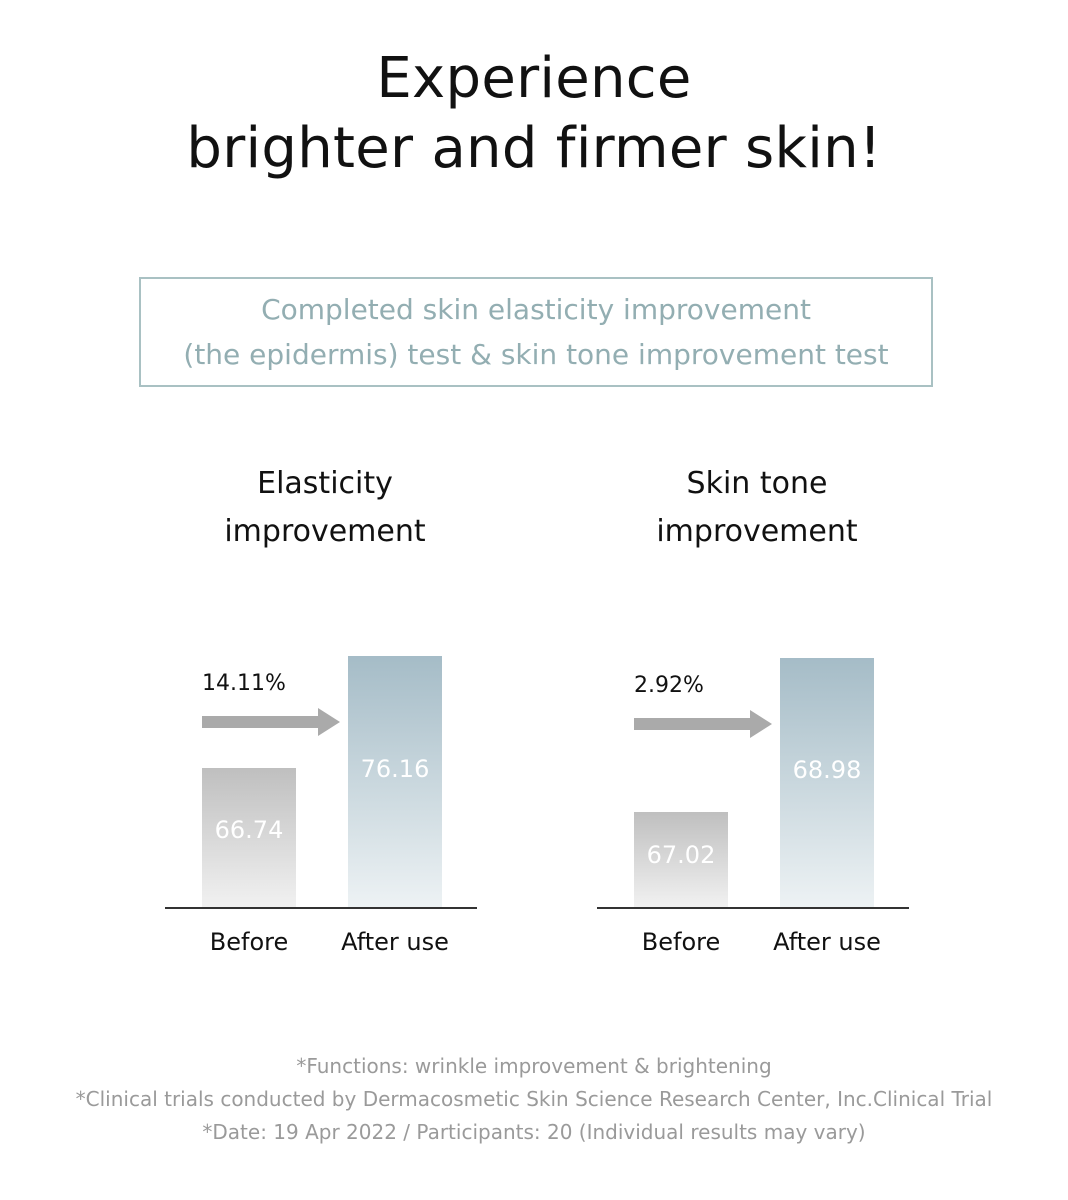 The image size is (1068, 1200). I want to click on chart-title: Elasticity improvement, so click(325, 508).